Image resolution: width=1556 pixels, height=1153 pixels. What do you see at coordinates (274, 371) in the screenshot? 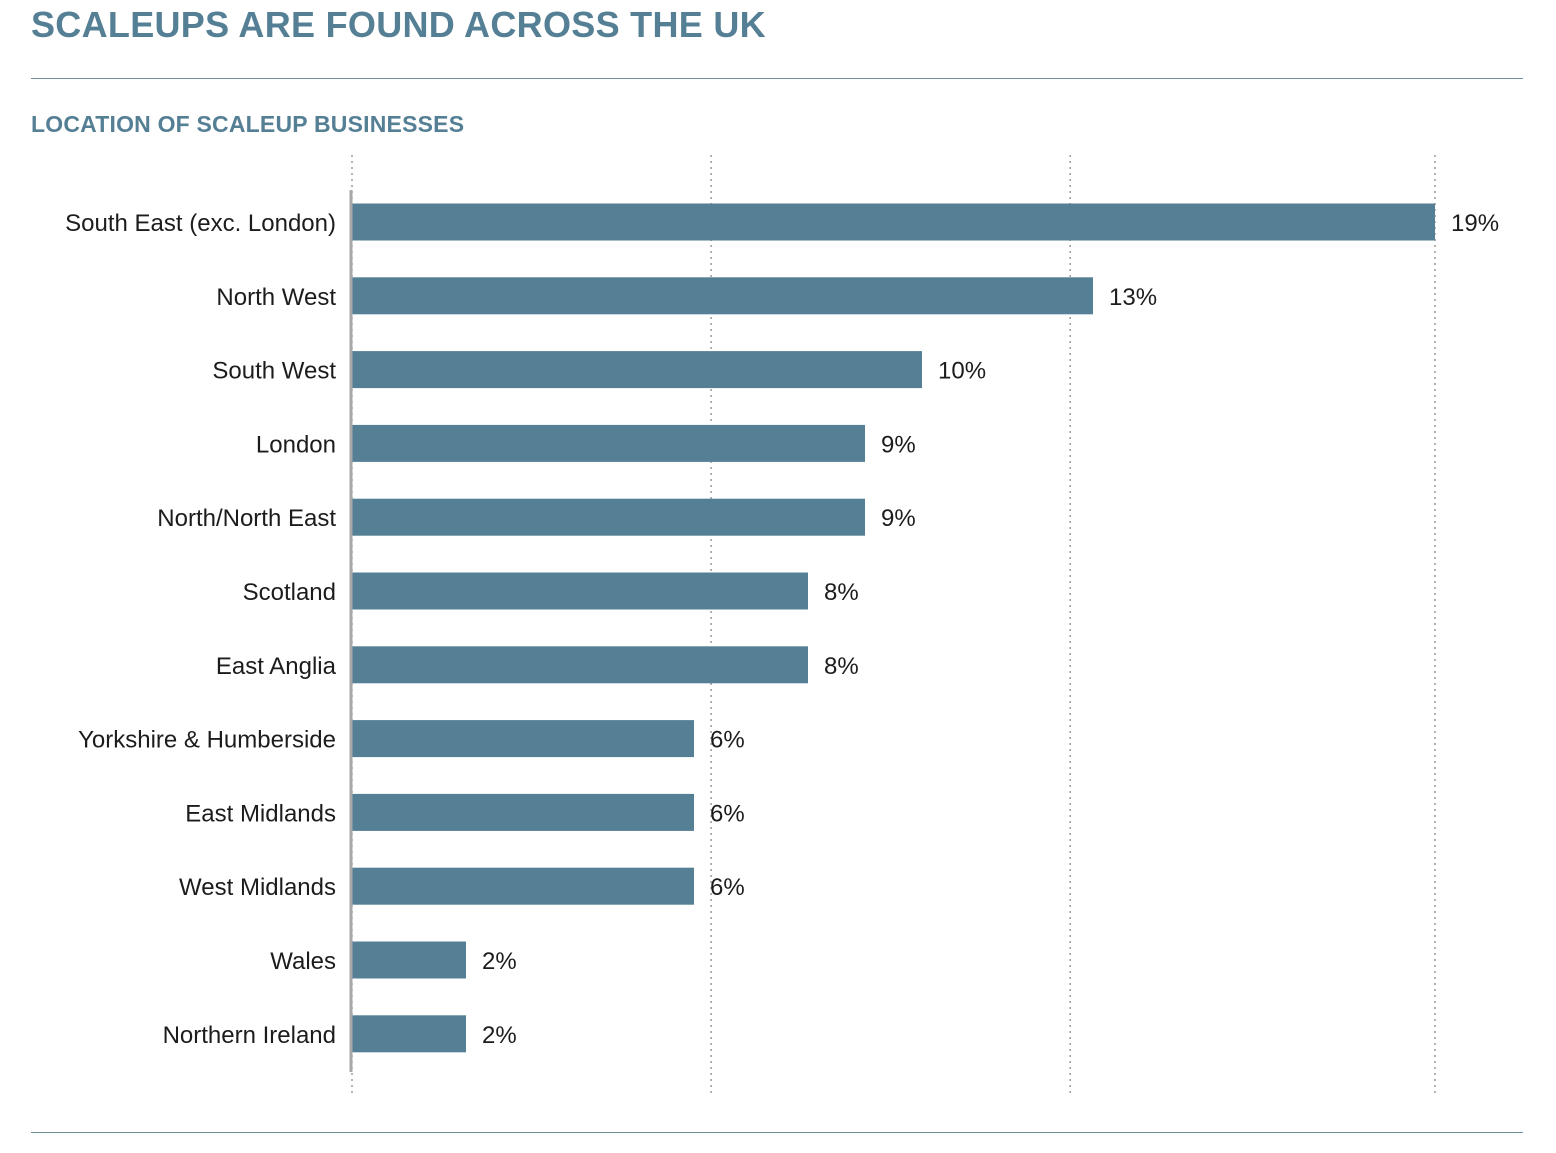
I see `category-label: South West` at bounding box center [274, 371].